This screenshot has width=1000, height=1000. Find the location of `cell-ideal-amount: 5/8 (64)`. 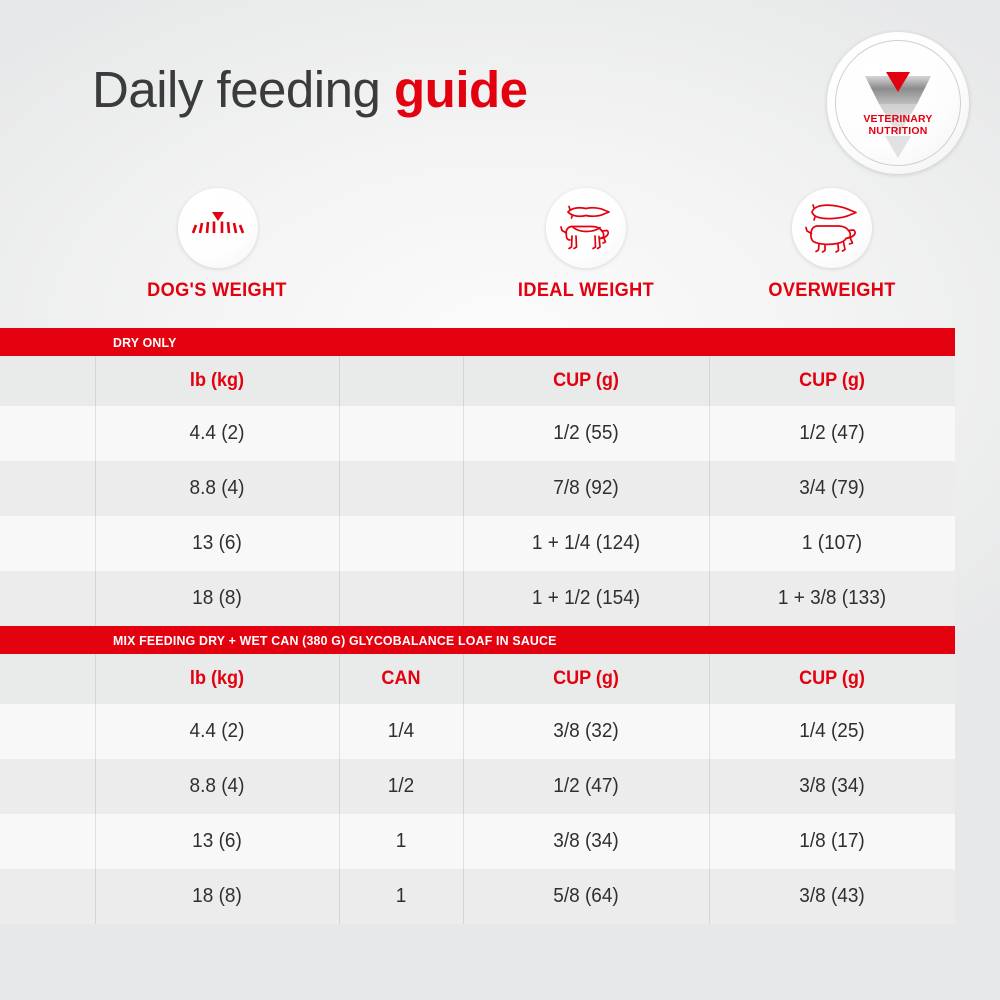

cell-ideal-amount: 5/8 (64) is located at coordinates (586, 896).